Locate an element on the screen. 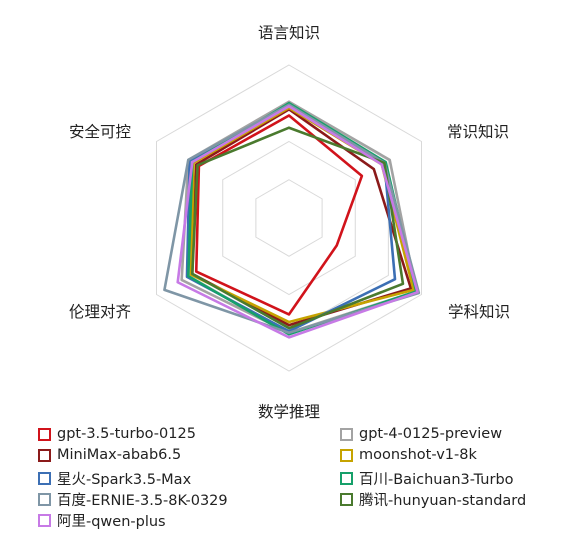 The width and height of the screenshot is (578, 552). axis-label-0: 语言知识 is located at coordinates (289, 33).